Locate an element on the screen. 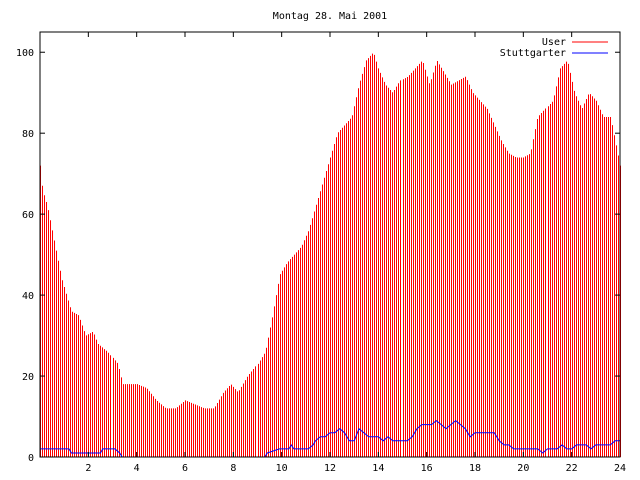  y-tick-label: 60 is located at coordinates (28, 215).